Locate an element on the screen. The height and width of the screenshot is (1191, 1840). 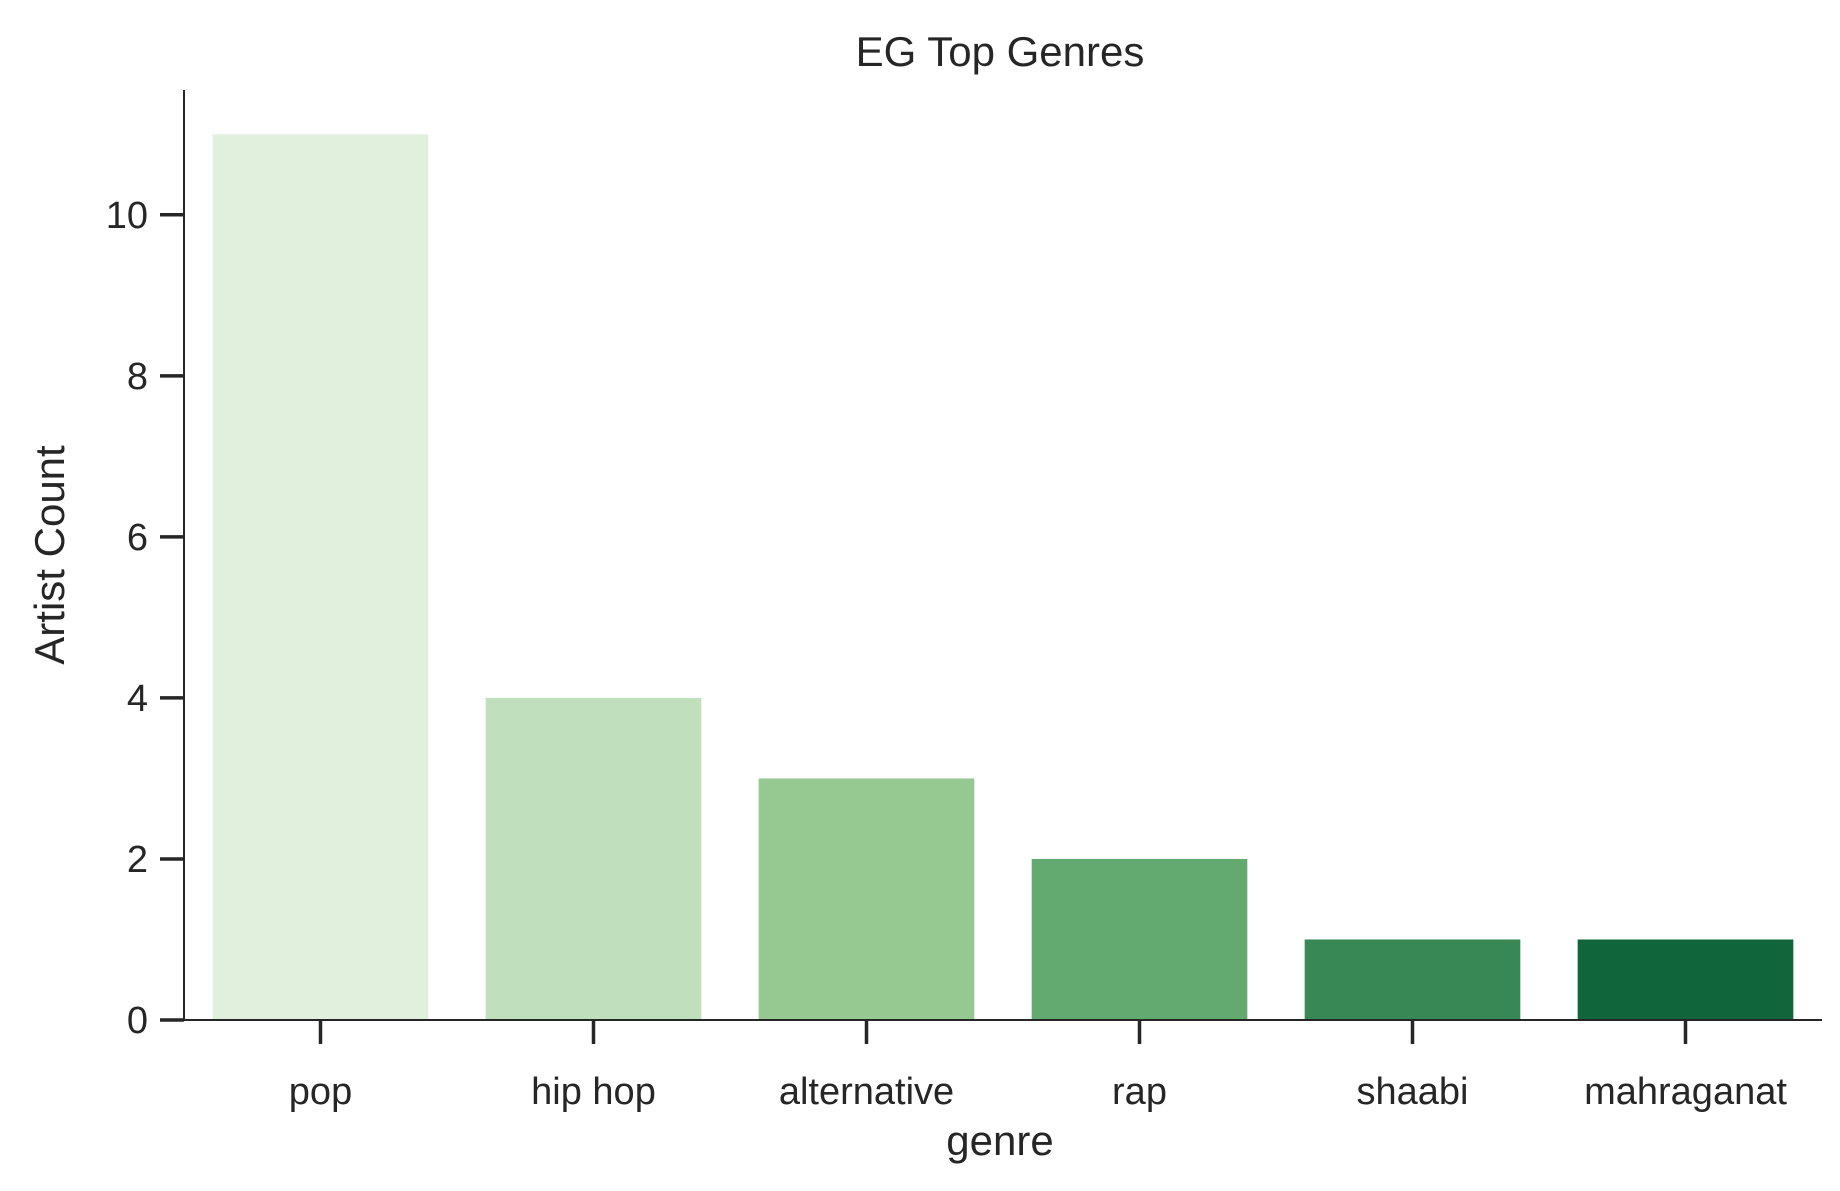
bar-mahraganat is located at coordinates (1685, 979).